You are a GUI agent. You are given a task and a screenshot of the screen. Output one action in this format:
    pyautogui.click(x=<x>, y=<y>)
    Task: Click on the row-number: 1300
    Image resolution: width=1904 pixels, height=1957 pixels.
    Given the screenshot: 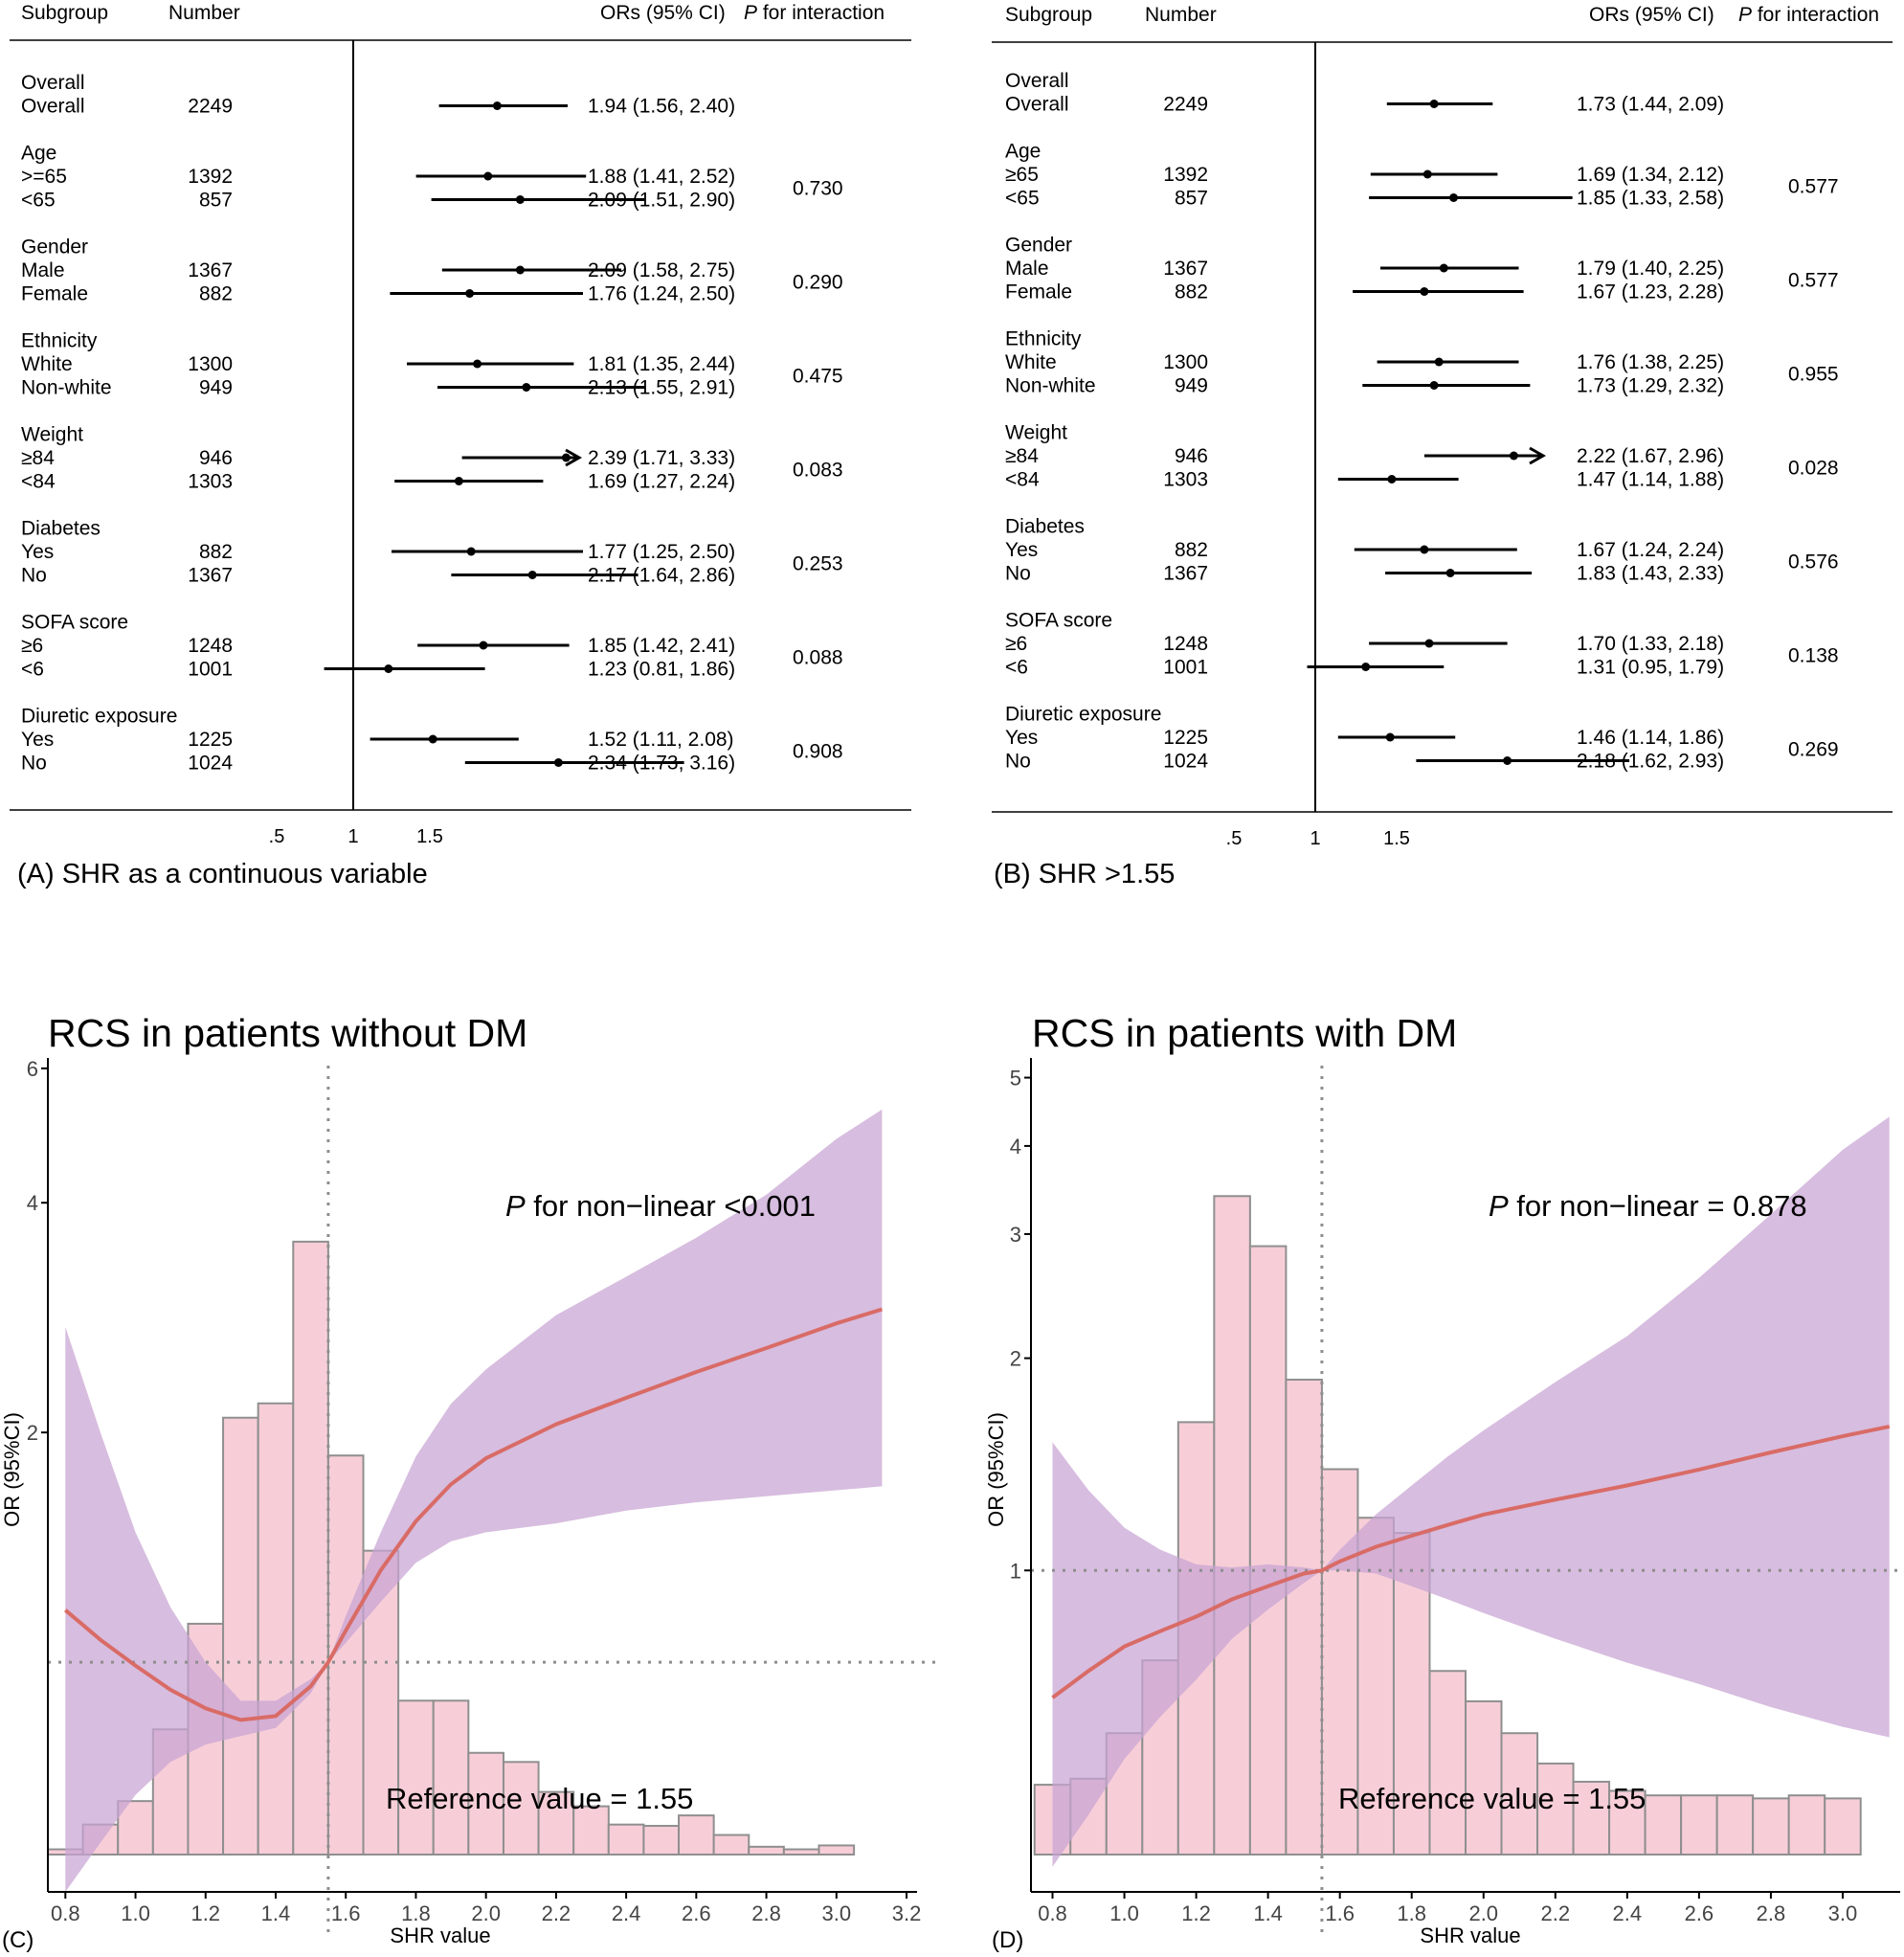 What is the action you would take?
    pyautogui.click(x=1185, y=362)
    